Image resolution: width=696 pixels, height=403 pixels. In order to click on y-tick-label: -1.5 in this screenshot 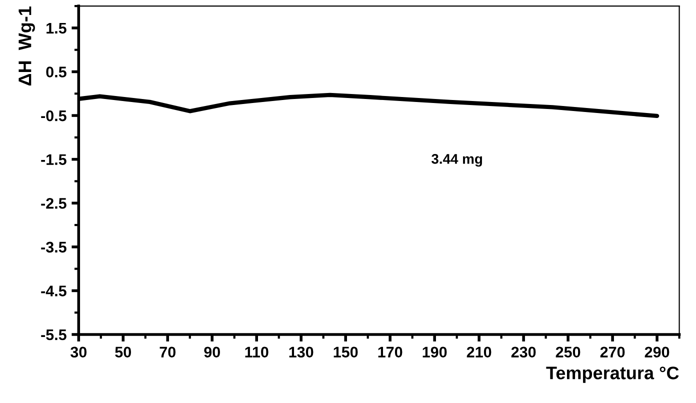, I will do `click(53, 160)`.